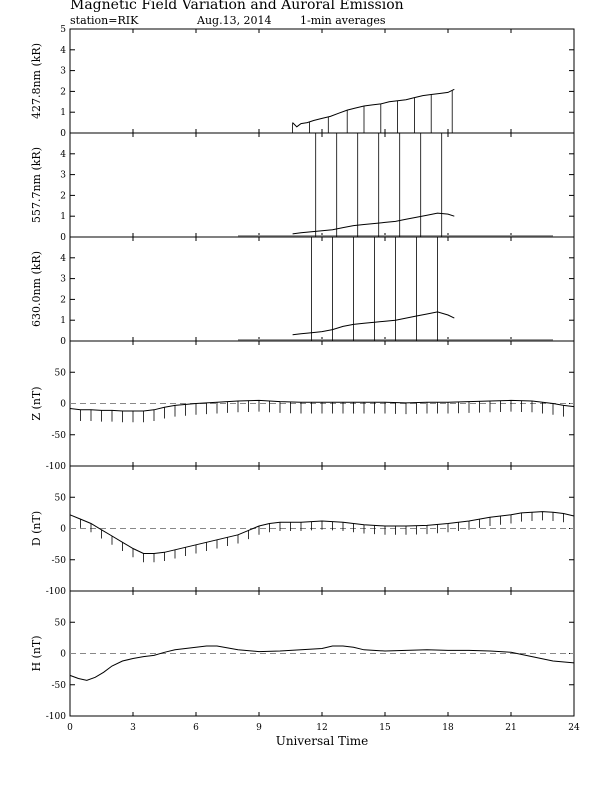 This screenshot has width=612, height=792. I want to click on y-tick-label-D: -100, so click(56, 592).